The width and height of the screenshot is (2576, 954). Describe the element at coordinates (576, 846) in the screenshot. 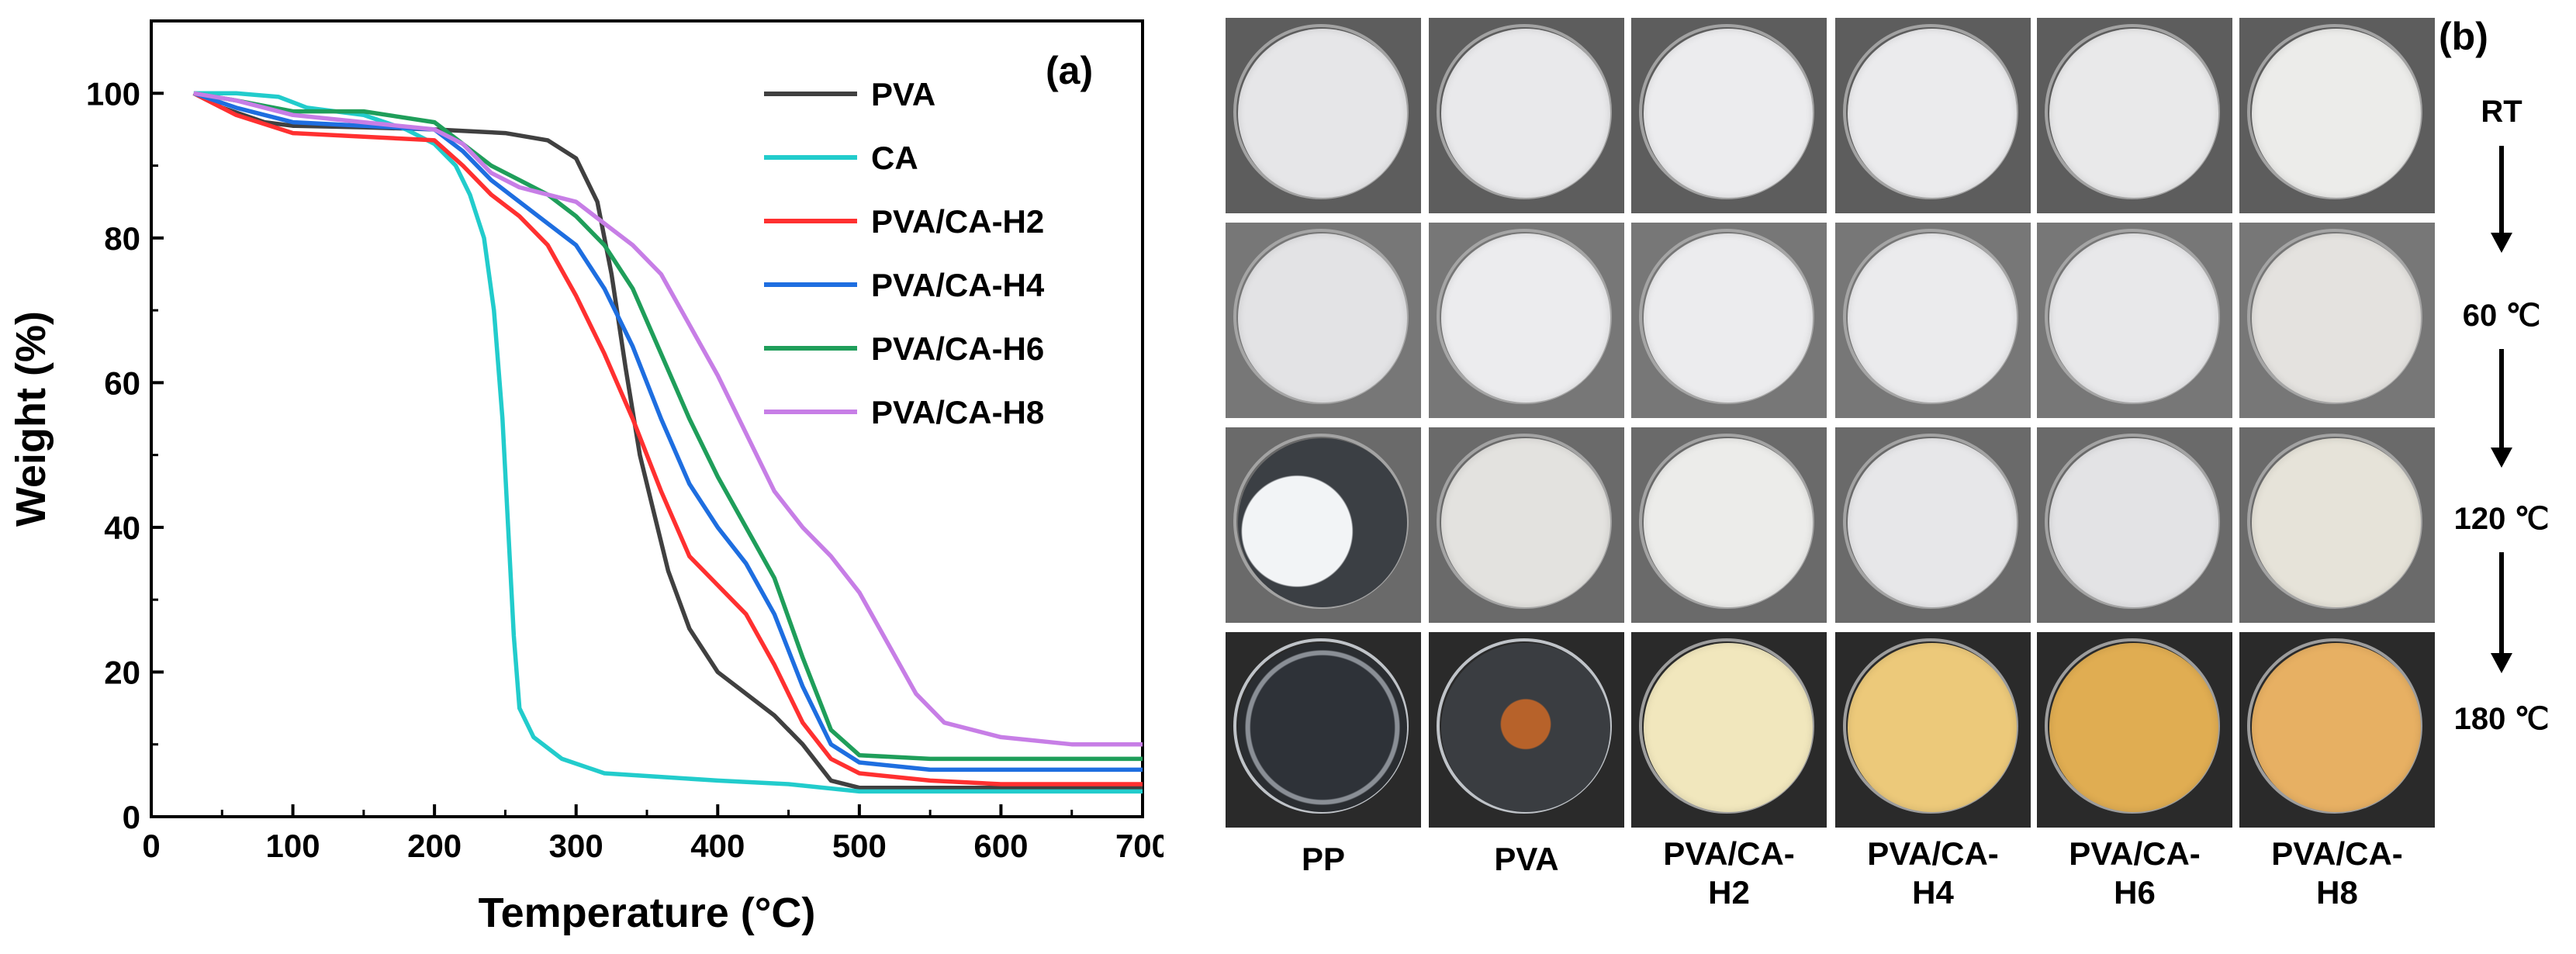

I see `x-tick-label: 300` at that location.